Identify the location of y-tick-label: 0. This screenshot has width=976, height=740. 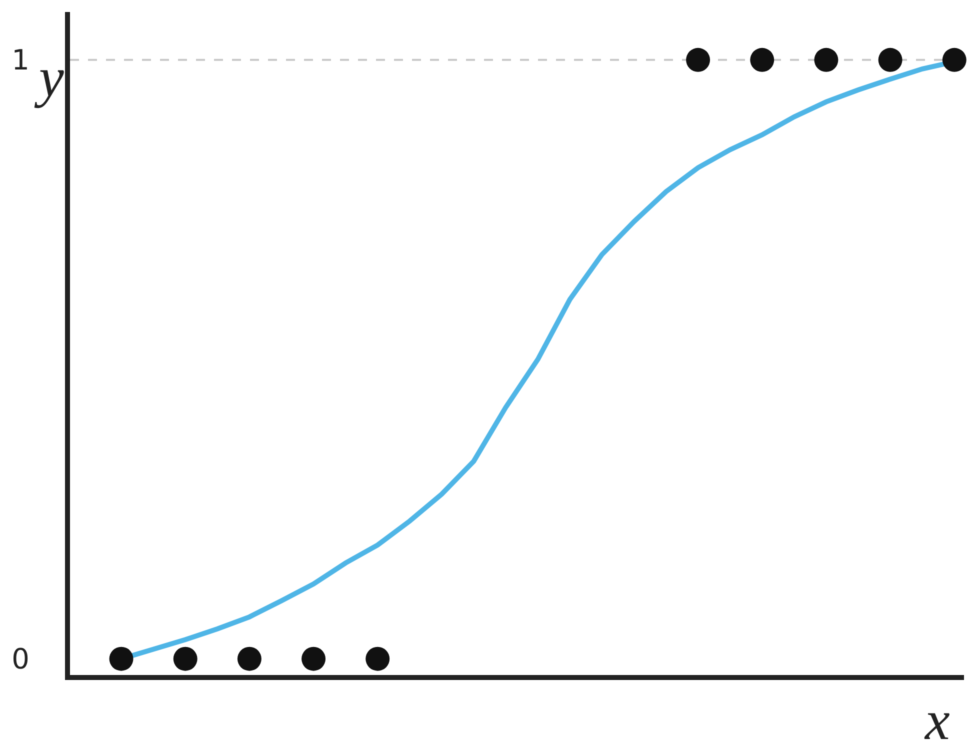
(21, 659).